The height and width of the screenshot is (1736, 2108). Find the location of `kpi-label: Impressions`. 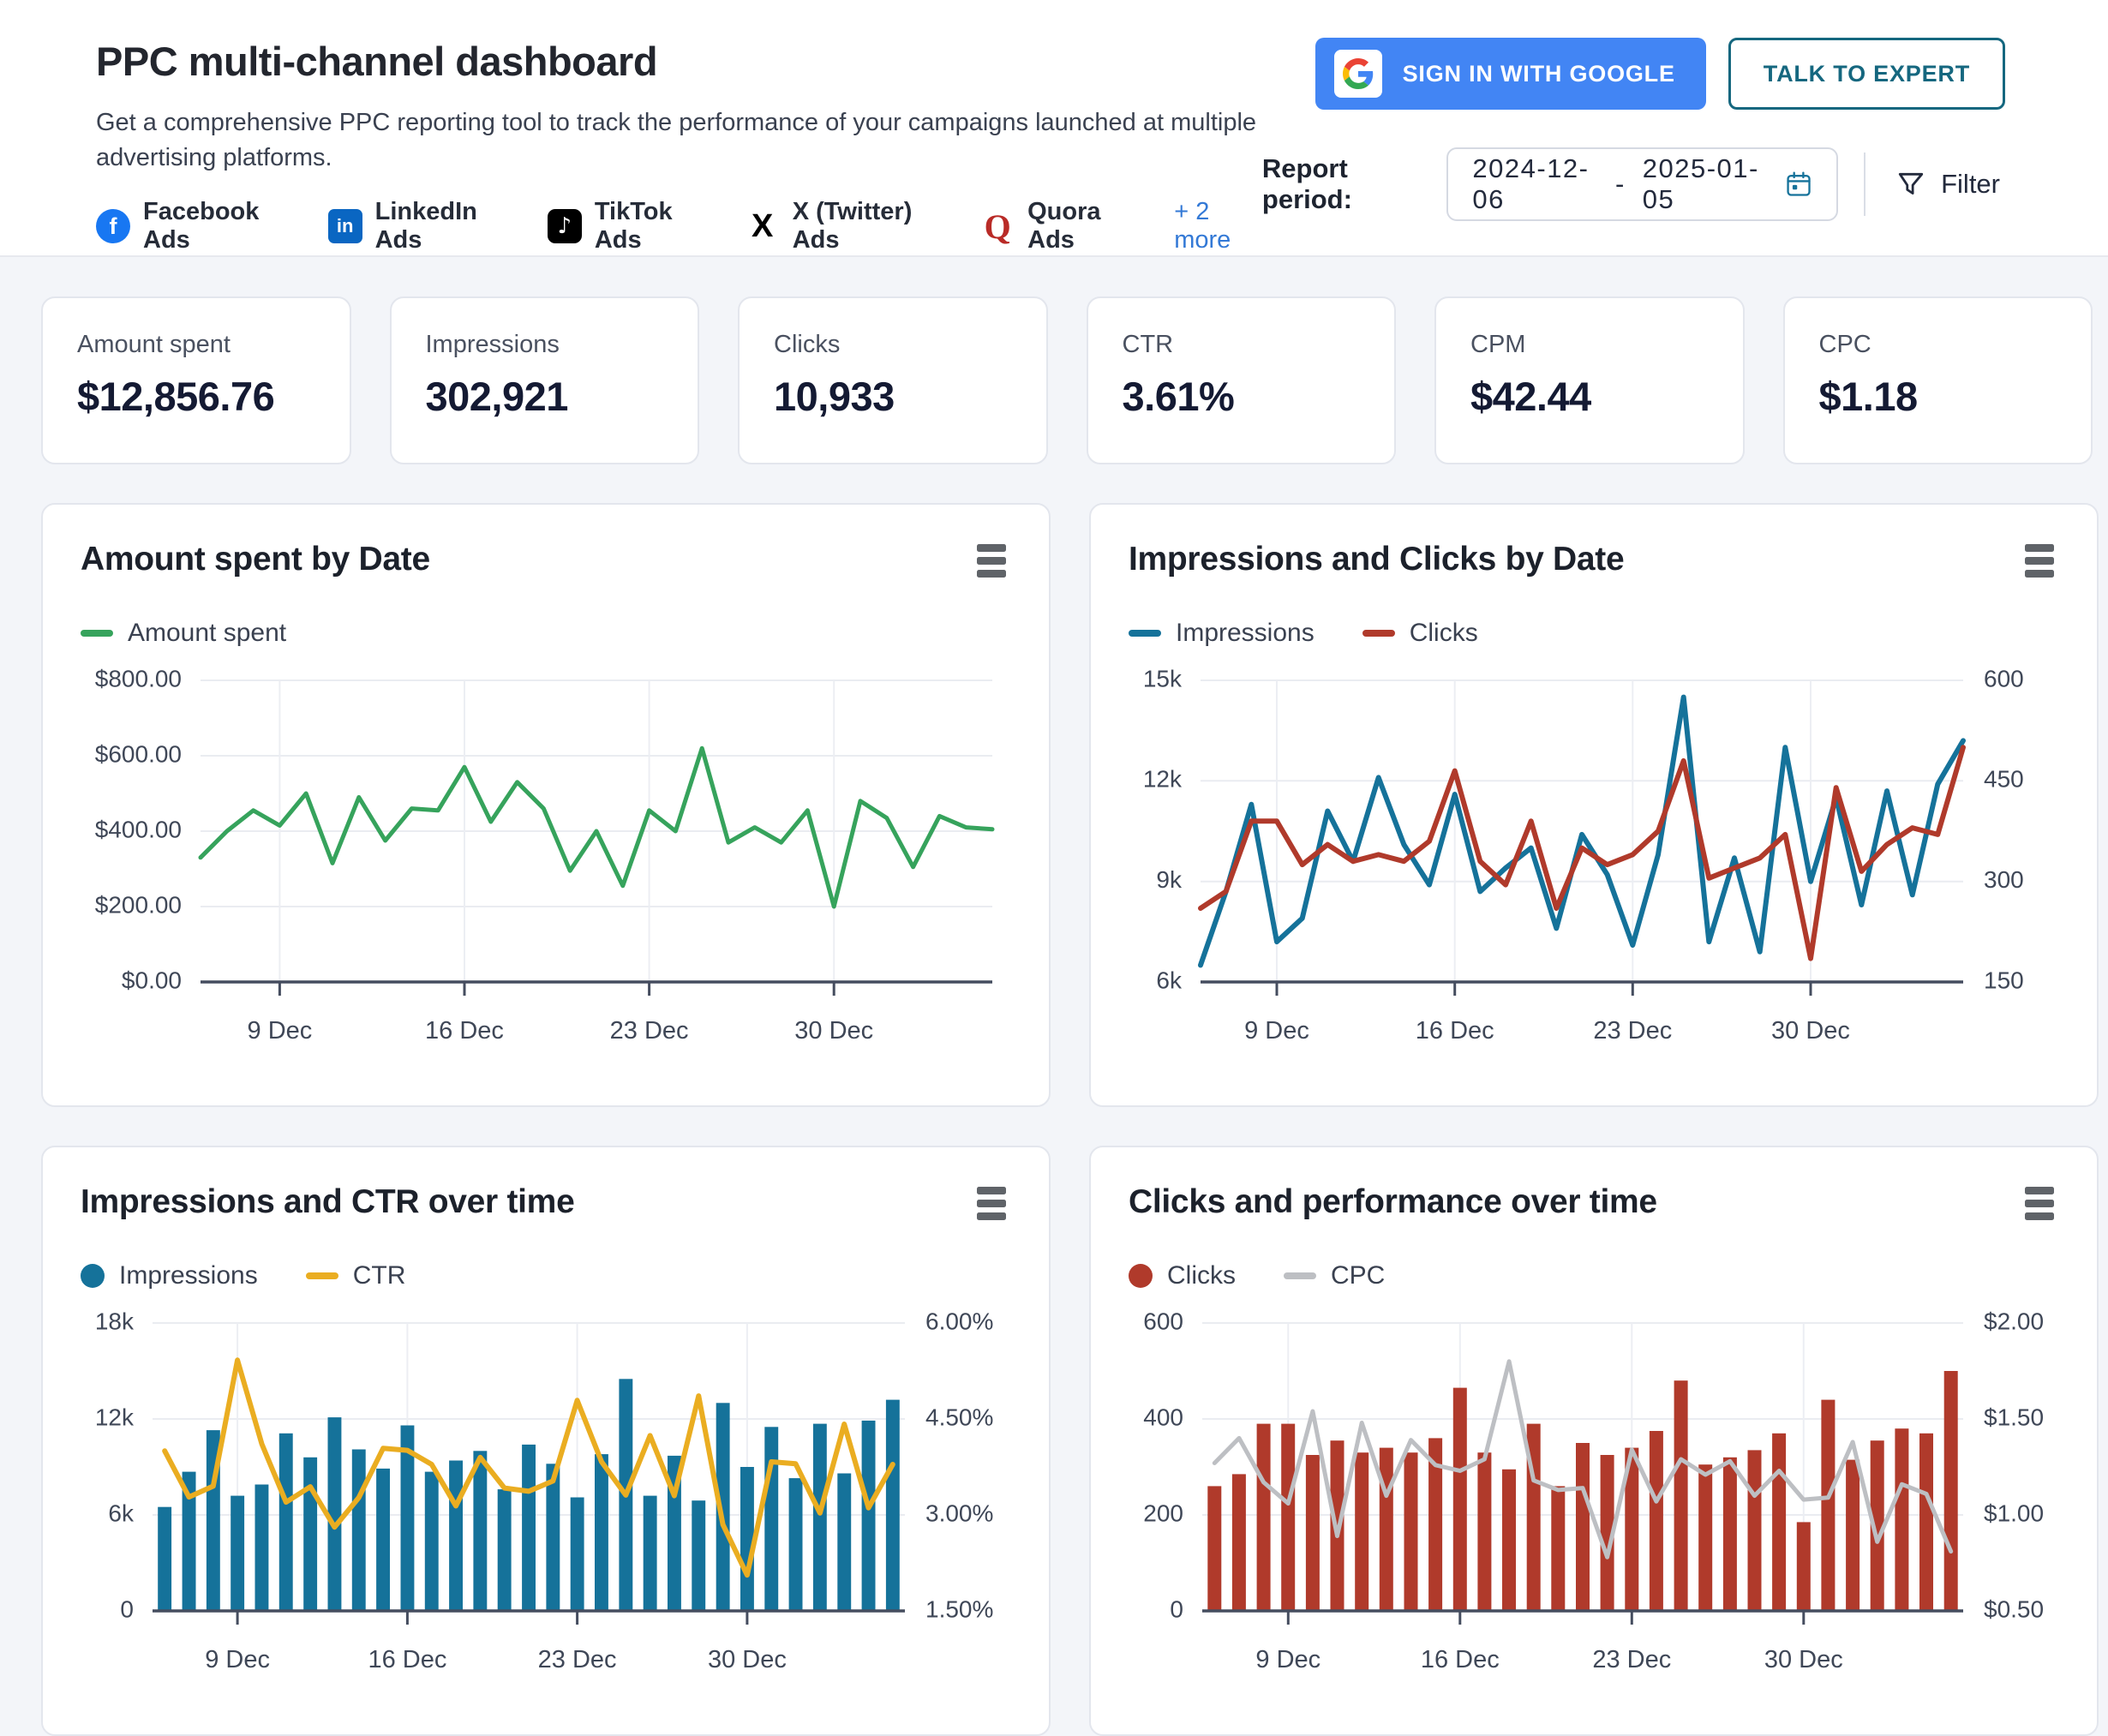

kpi-label: Impressions is located at coordinates (492, 344).